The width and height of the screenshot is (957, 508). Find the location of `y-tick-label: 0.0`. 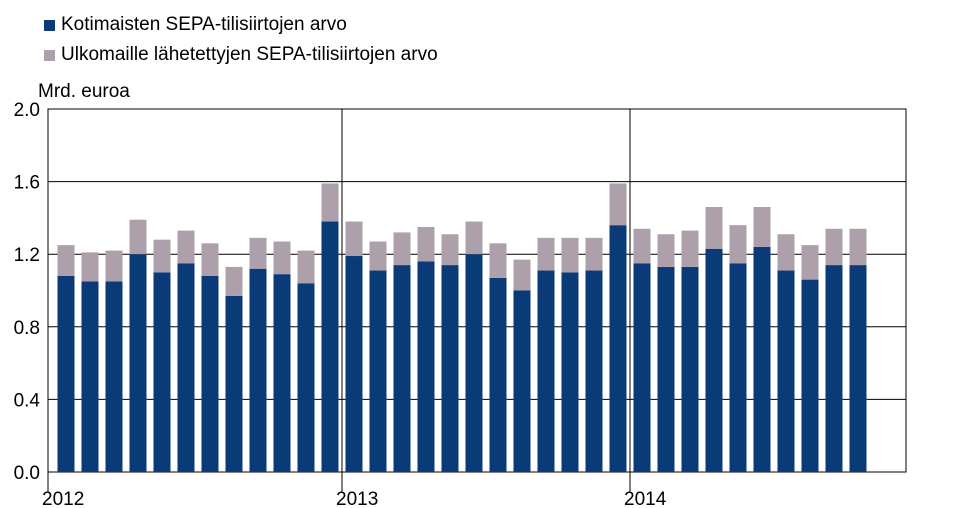

y-tick-label: 0.0 is located at coordinates (27, 473).